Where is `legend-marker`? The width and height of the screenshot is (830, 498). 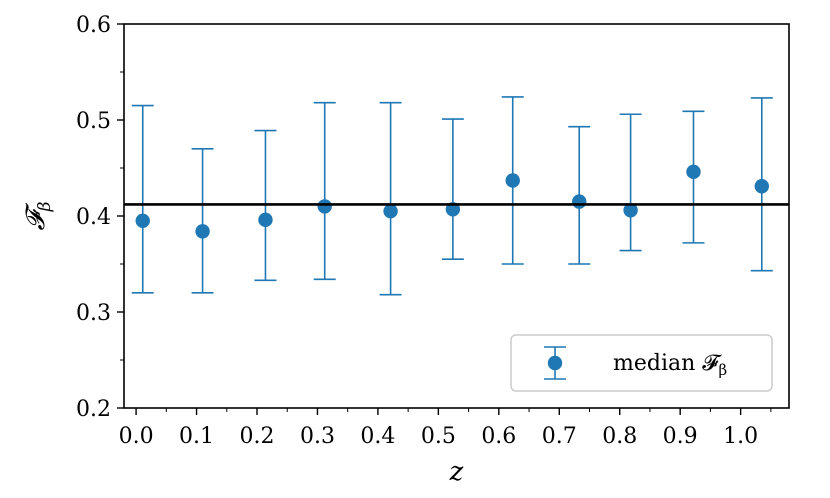 legend-marker is located at coordinates (555, 363).